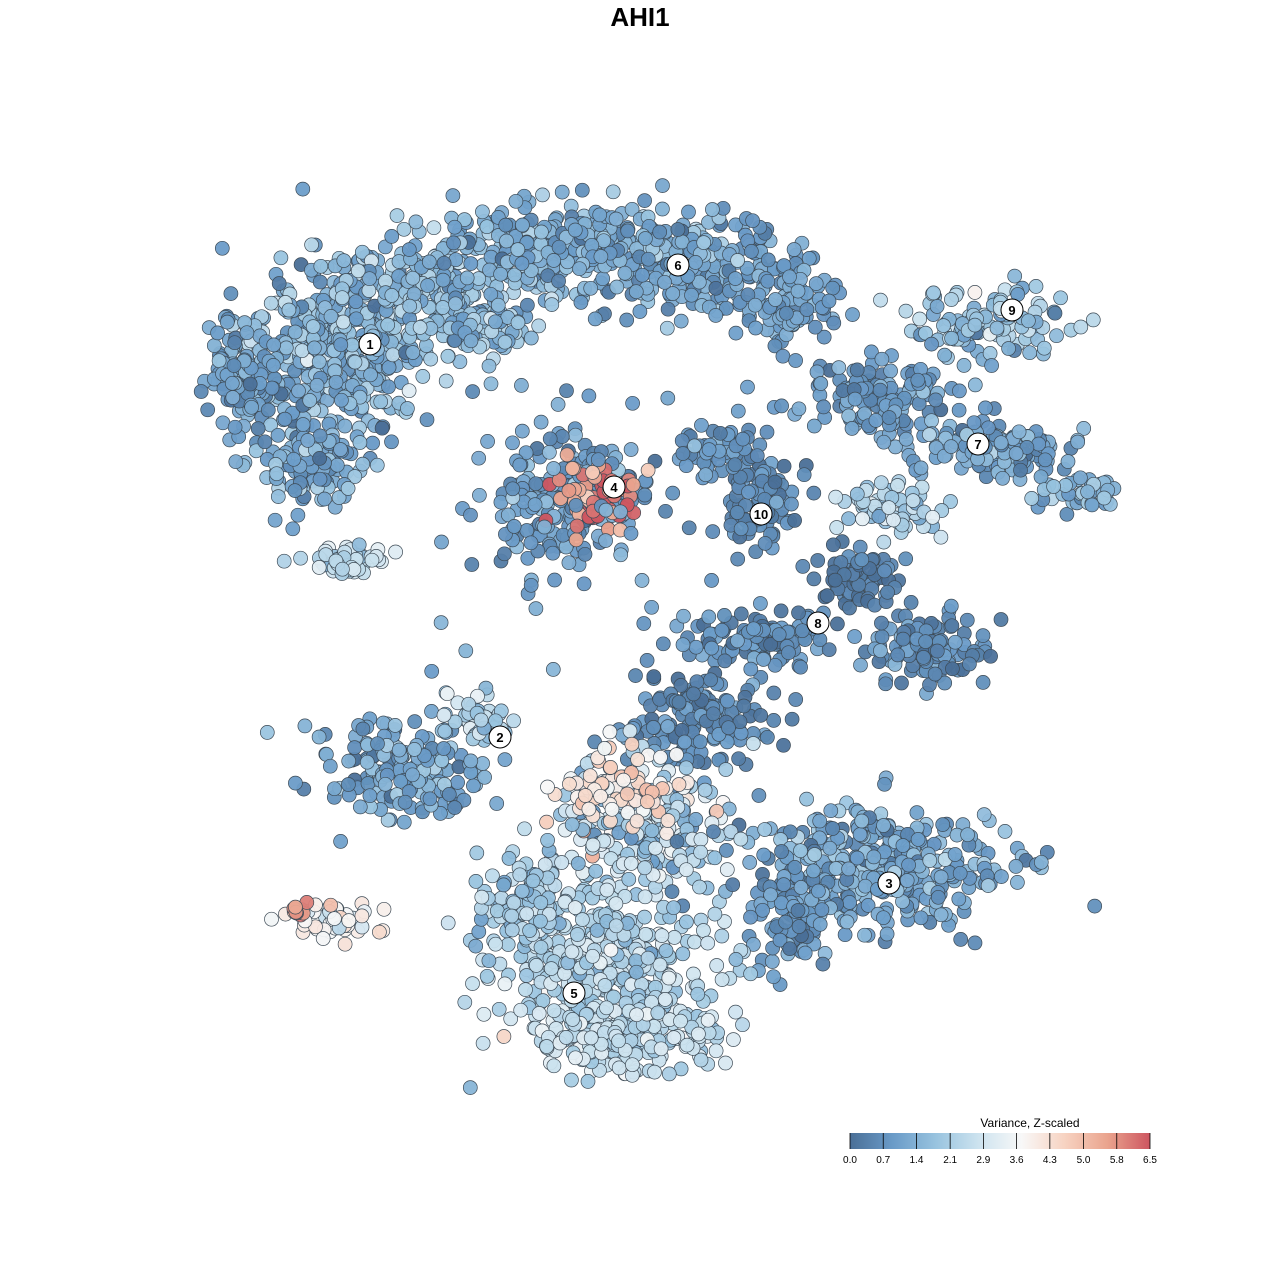 Image resolution: width=1280 pixels, height=1280 pixels. I want to click on cluster-label: 10, so click(761, 514).